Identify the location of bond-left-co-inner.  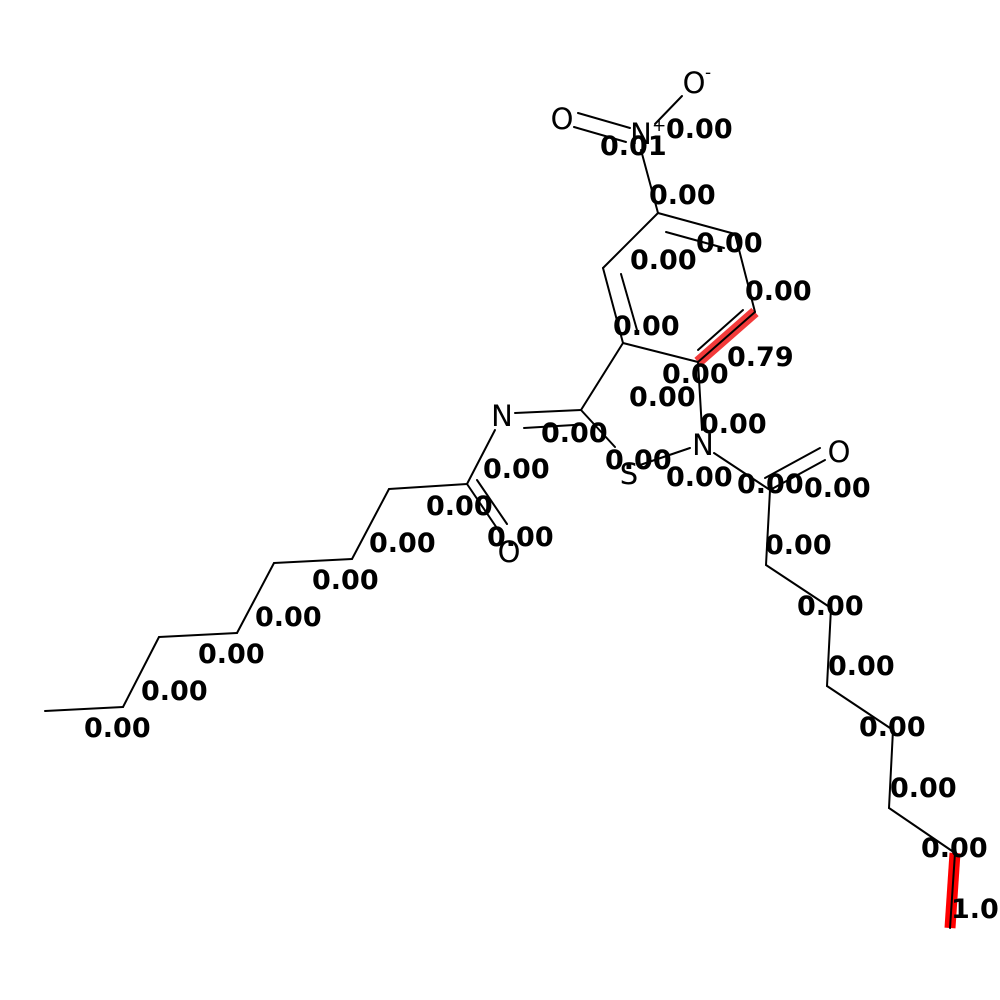
(492, 502).